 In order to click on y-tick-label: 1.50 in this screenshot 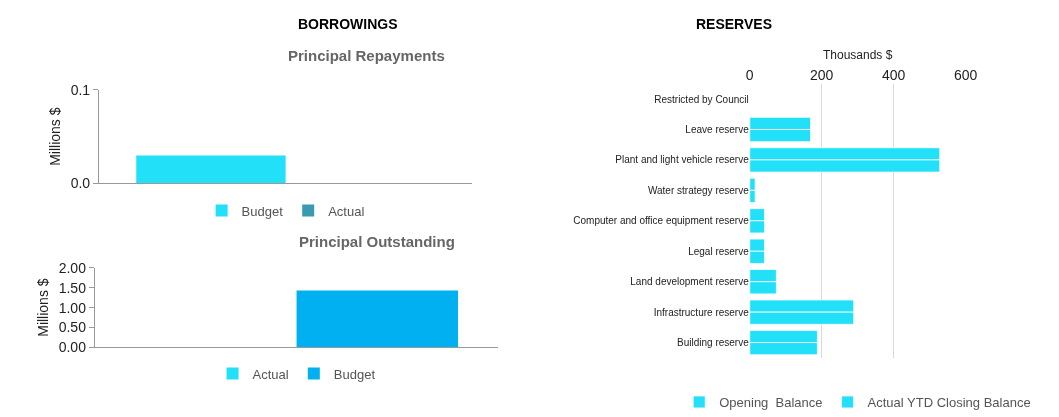, I will do `click(72, 287)`.